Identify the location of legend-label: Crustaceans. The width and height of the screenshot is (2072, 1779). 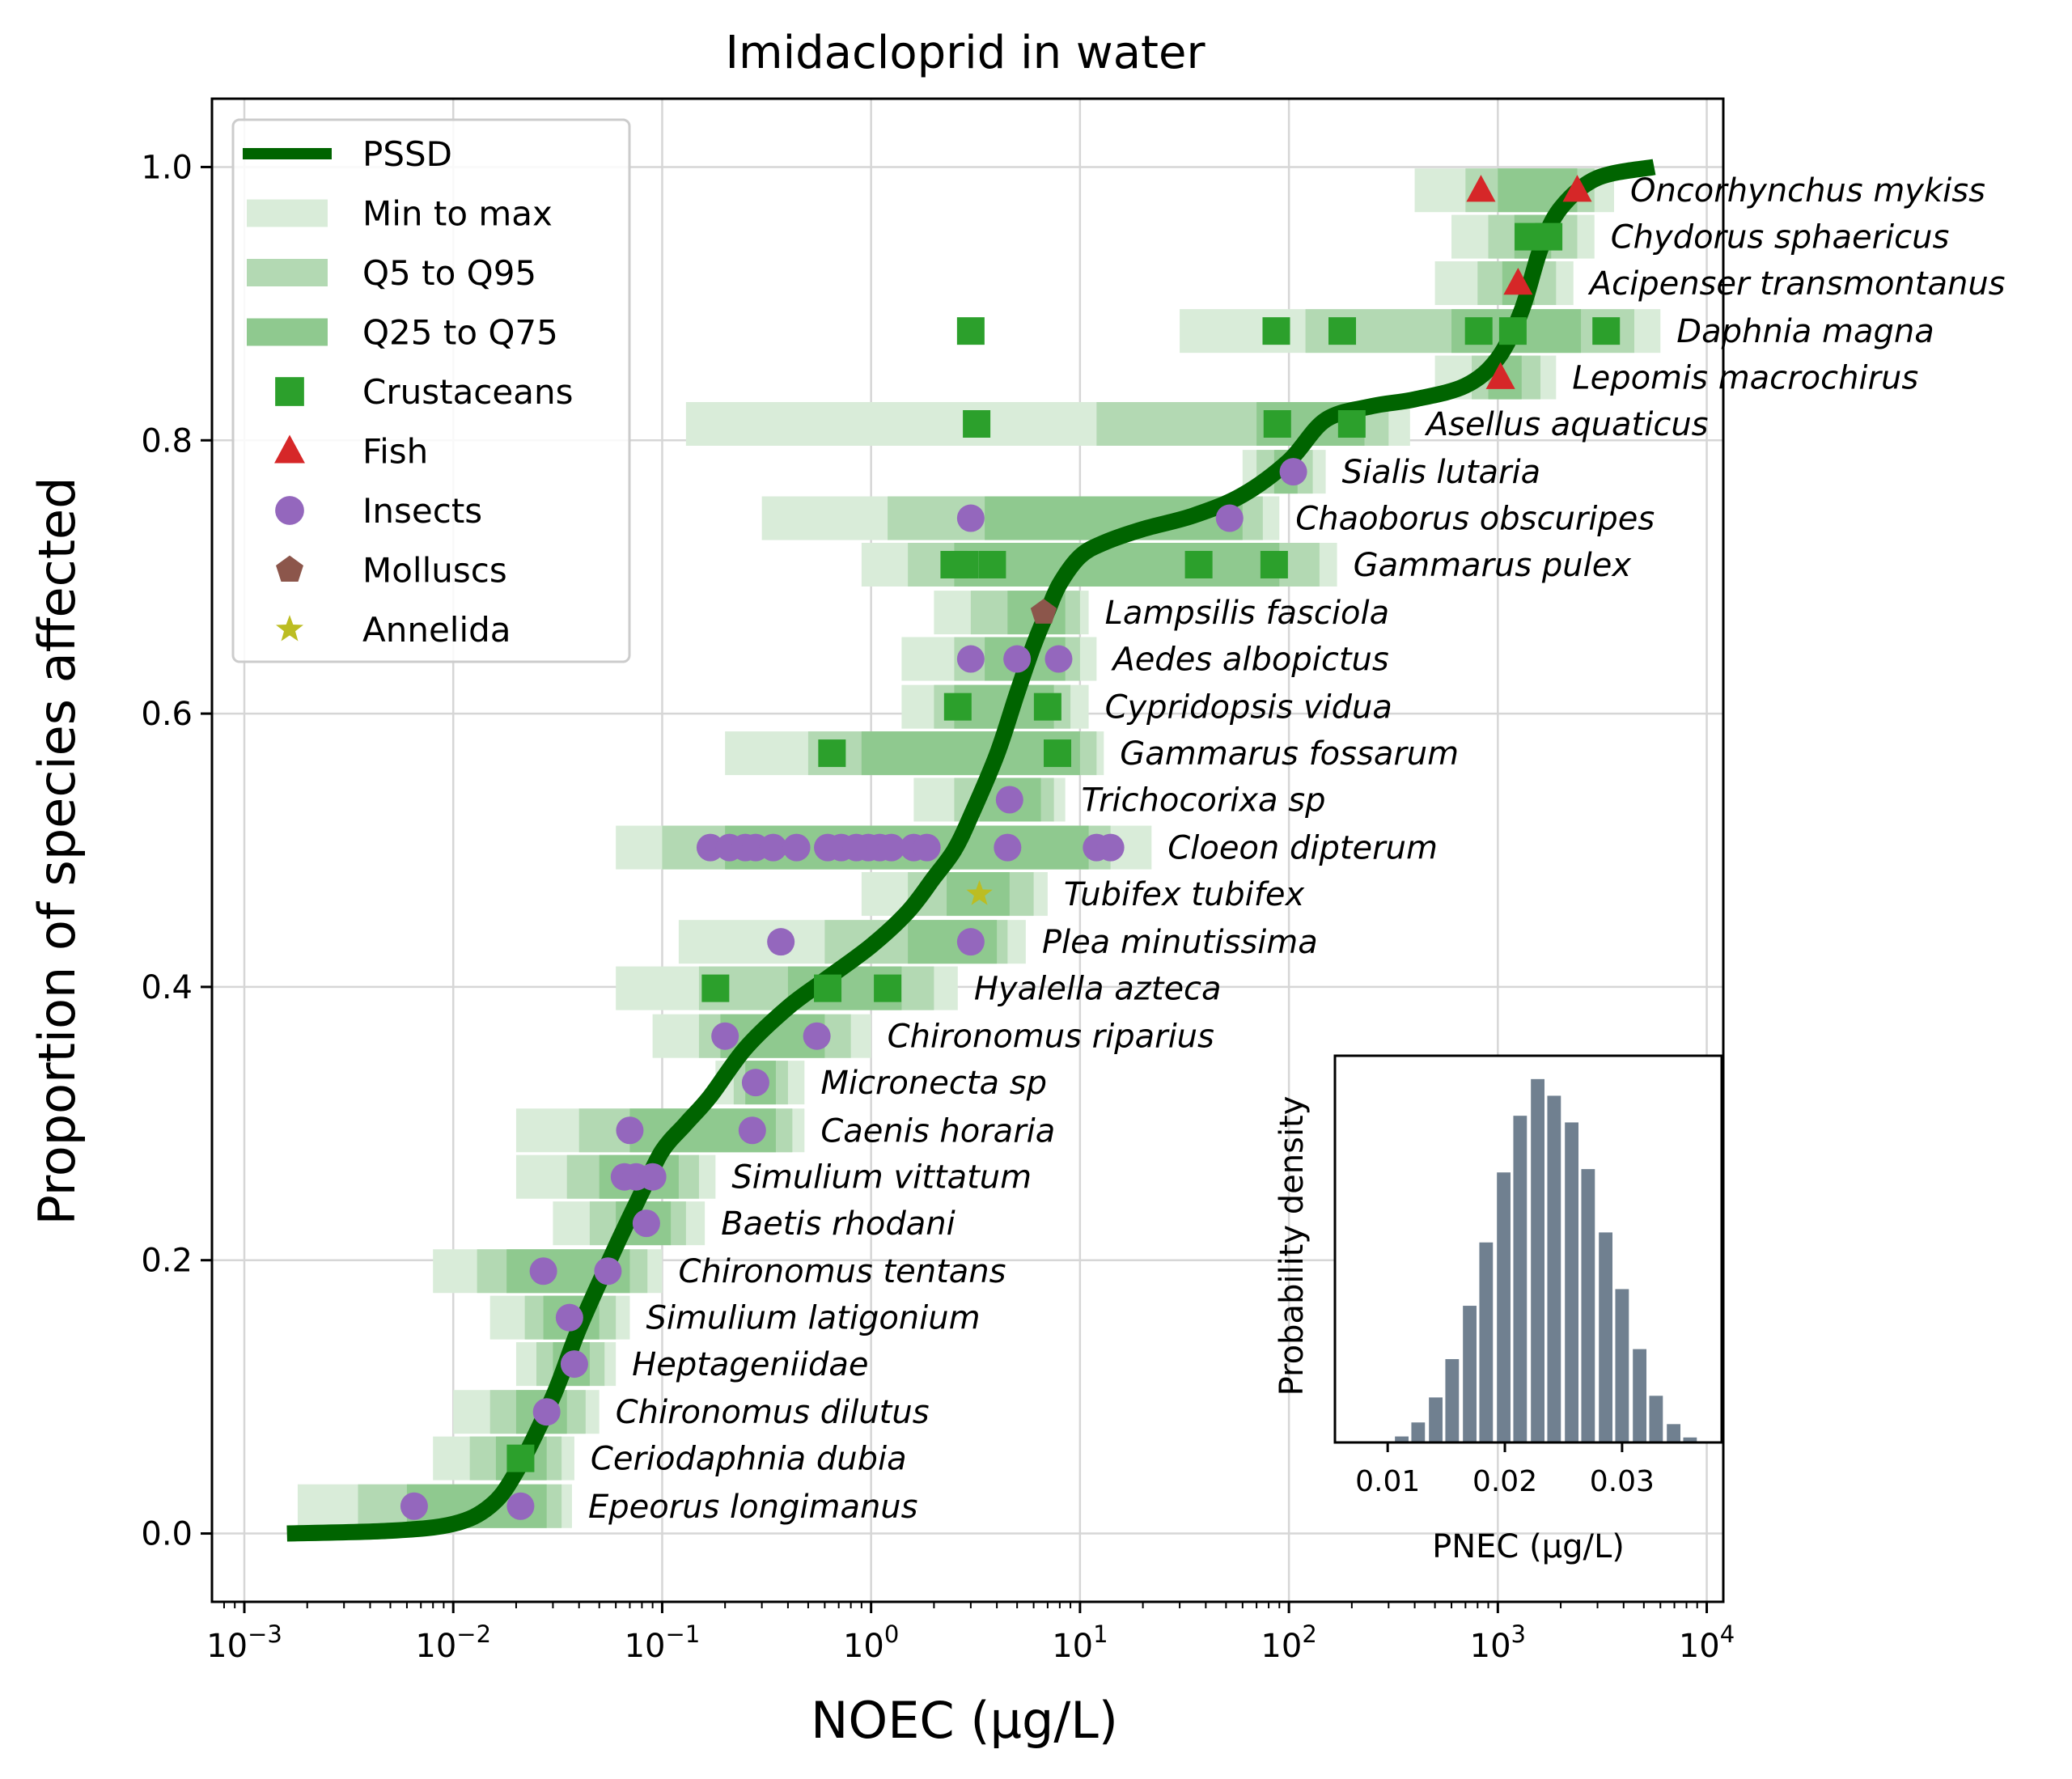
(468, 392).